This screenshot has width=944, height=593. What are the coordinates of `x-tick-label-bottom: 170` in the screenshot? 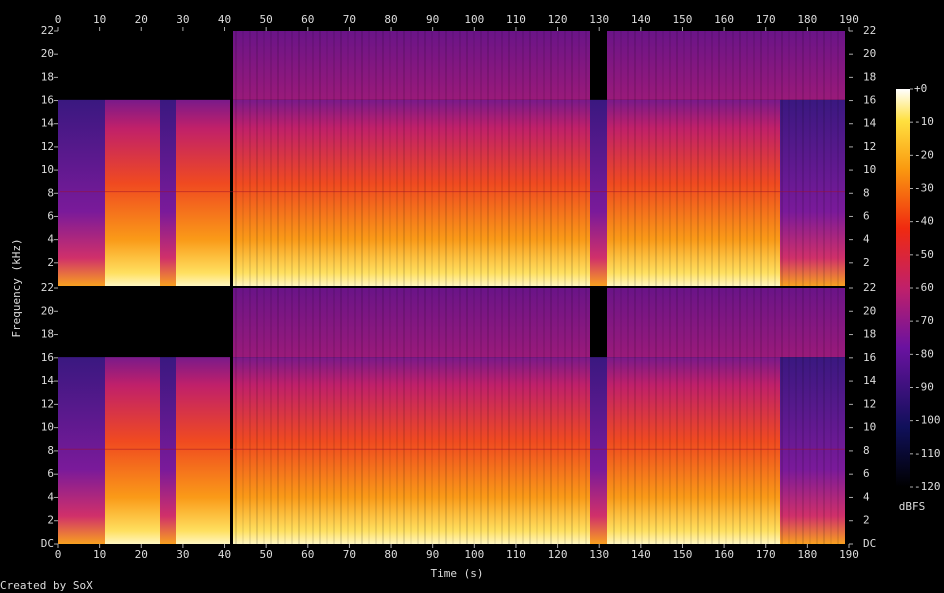 It's located at (766, 554).